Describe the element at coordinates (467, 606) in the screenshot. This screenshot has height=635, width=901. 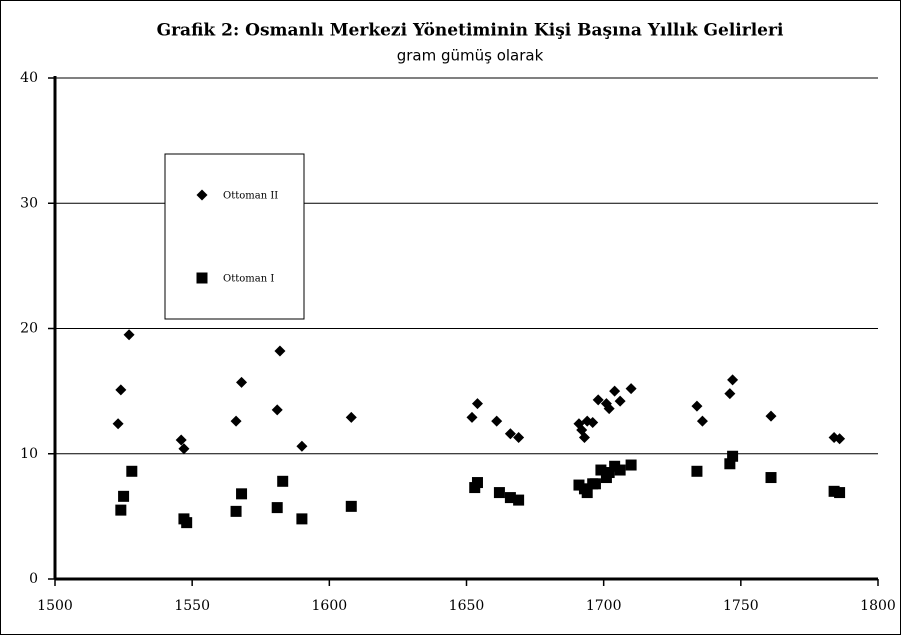
I see `x-tick-label: 1650` at that location.